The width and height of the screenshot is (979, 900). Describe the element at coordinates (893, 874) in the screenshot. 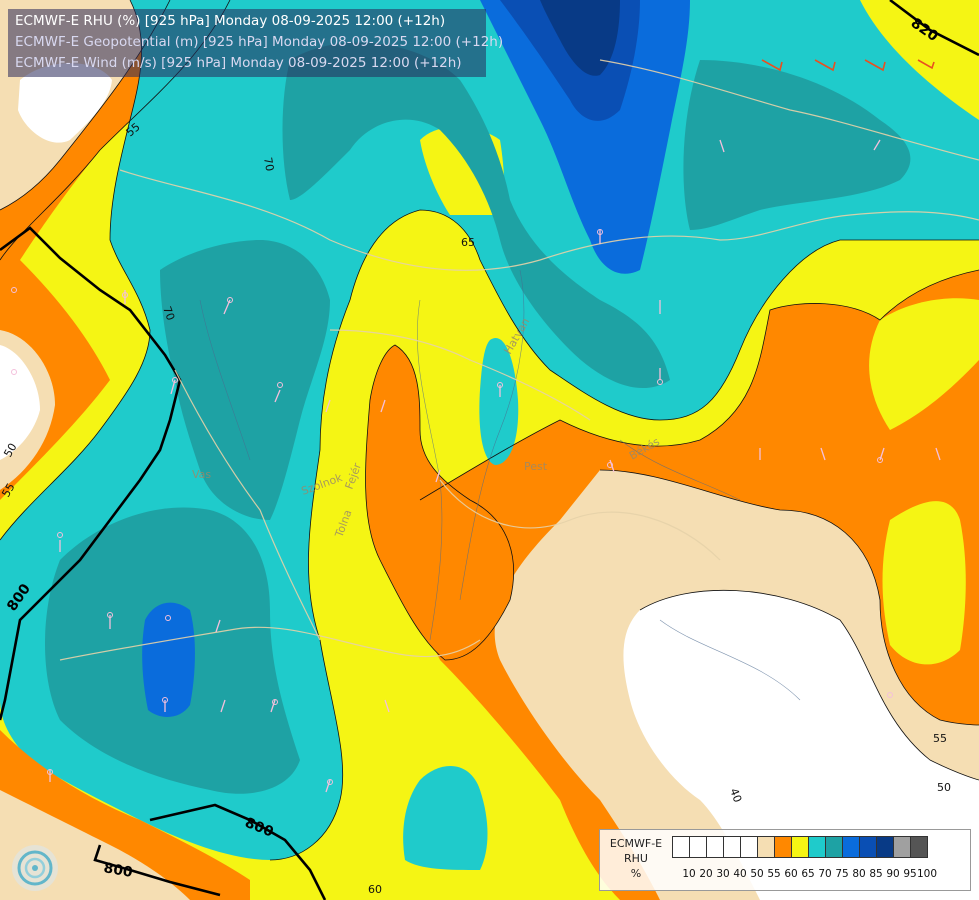

I see `legend-tick-label: 90` at that location.